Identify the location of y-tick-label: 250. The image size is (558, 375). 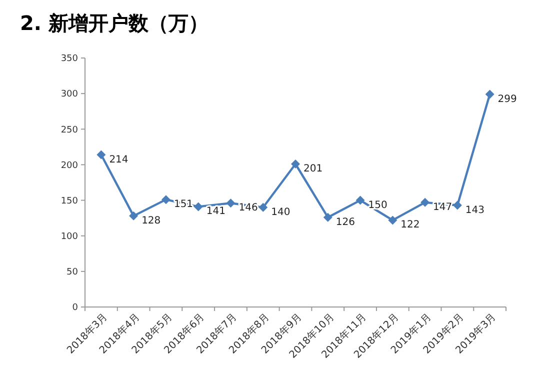
(69, 130).